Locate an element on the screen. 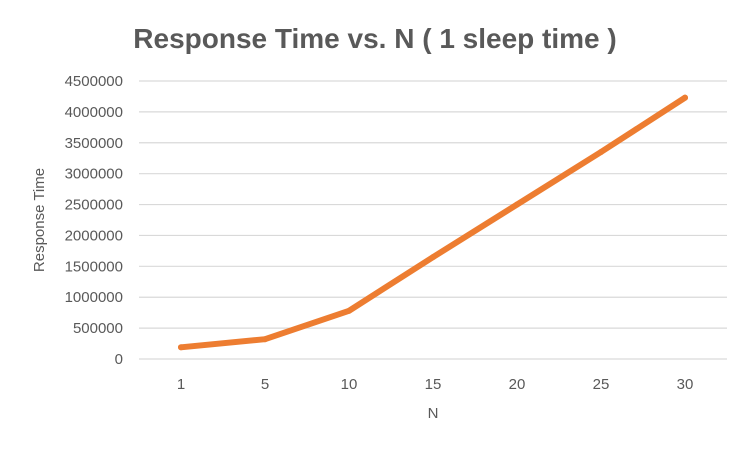 The height and width of the screenshot is (449, 750). x-tick-label: 15 is located at coordinates (433, 384).